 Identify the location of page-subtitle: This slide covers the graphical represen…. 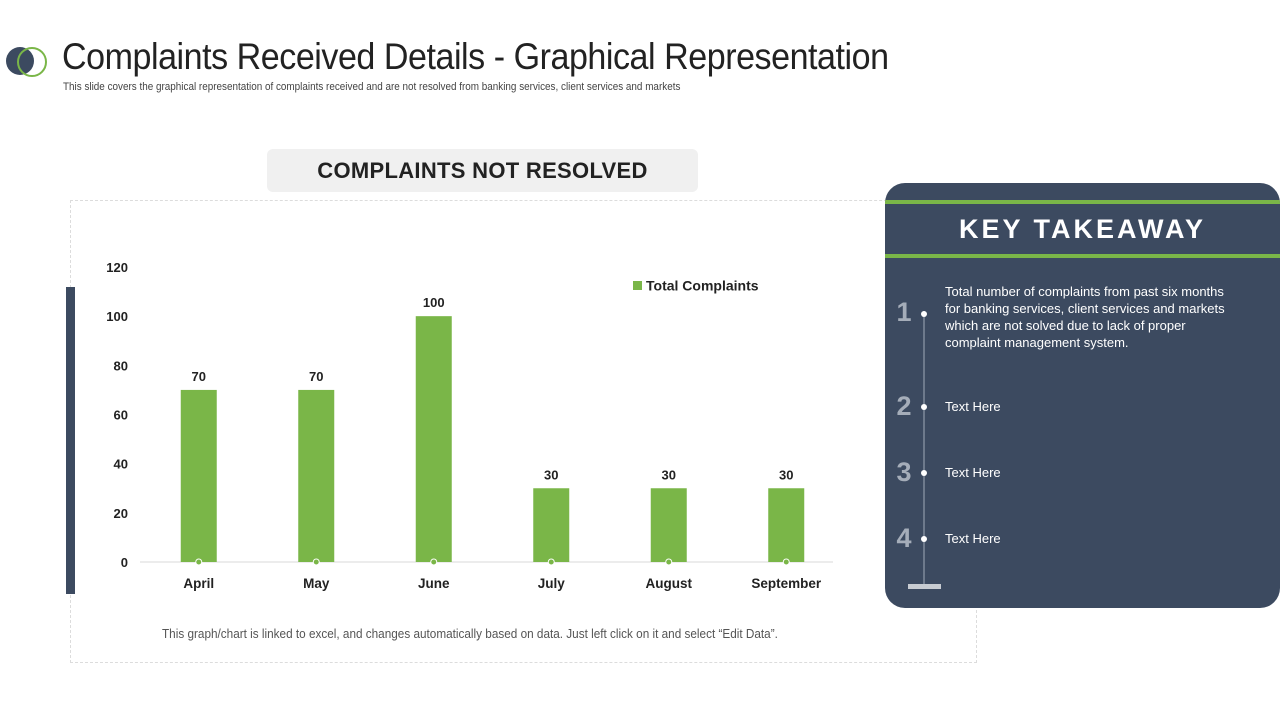
(372, 87).